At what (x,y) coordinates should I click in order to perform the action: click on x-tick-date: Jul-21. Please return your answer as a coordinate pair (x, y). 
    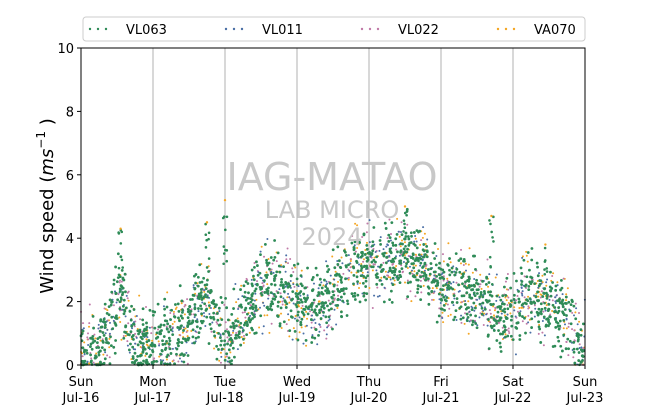
    Looking at the image, I should click on (441, 398).